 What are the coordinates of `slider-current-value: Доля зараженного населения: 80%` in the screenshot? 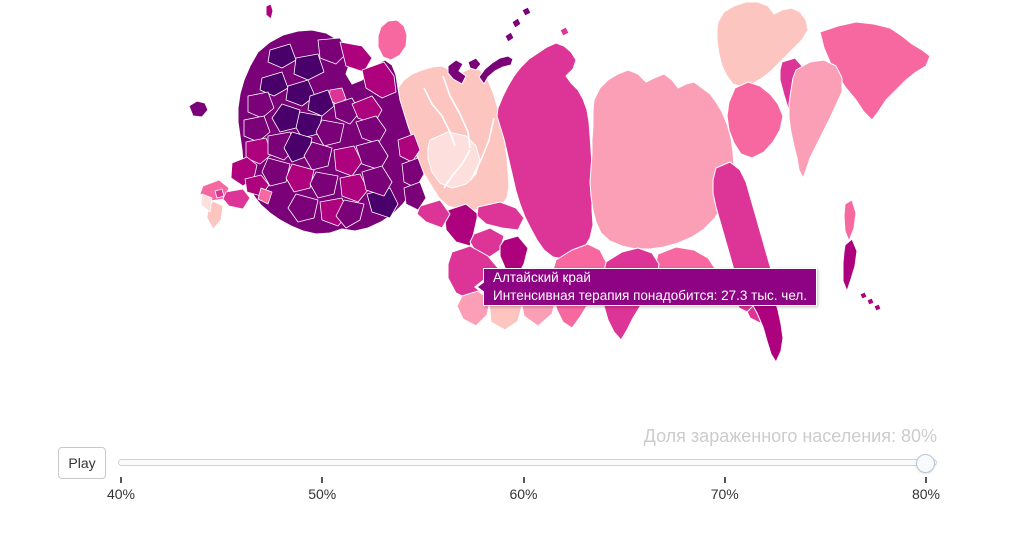 It's located at (790, 436).